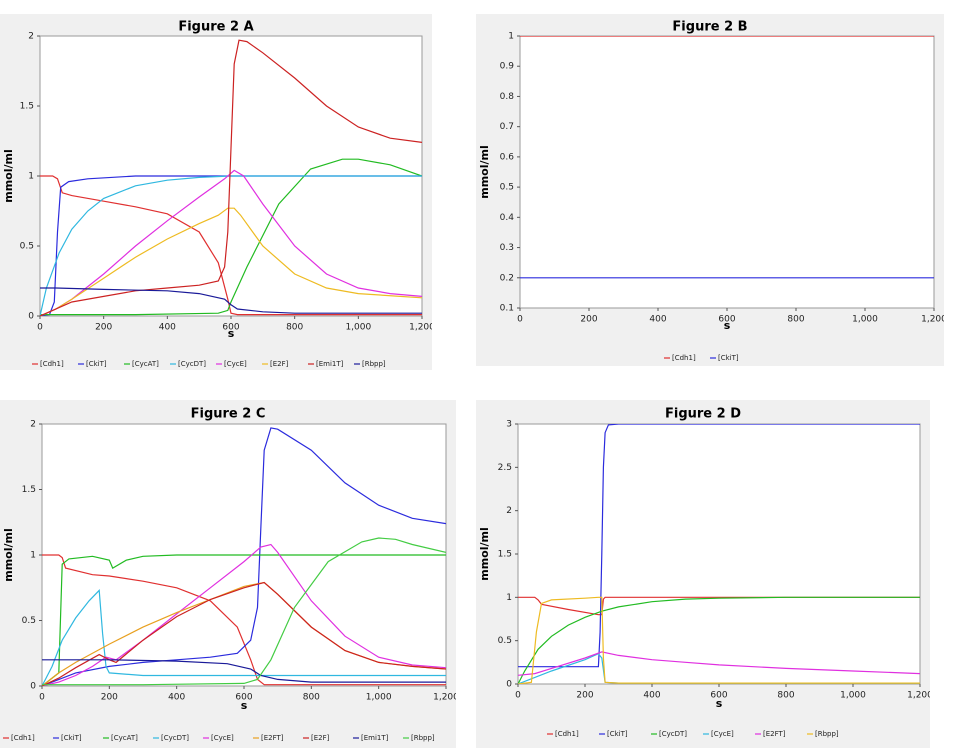 Image resolution: width=960 pixels, height=751 pixels. Describe the element at coordinates (505, 468) in the screenshot. I see `y-tick-label: 2.5` at that location.